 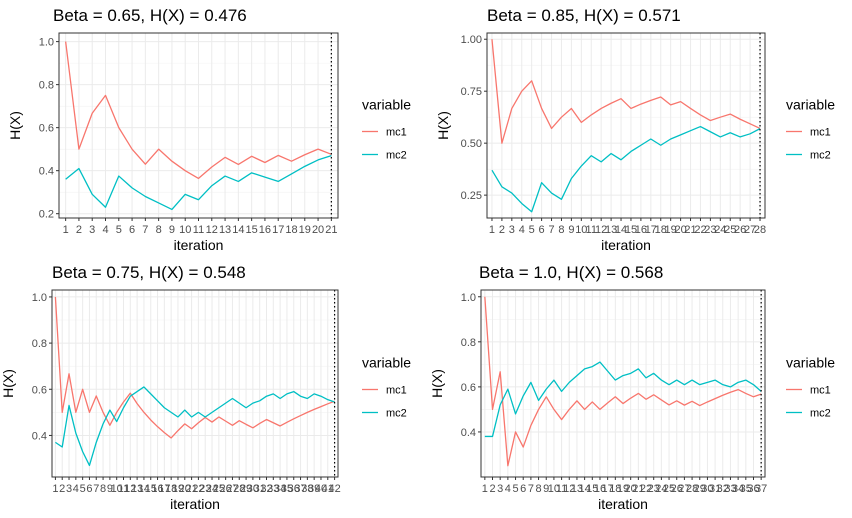 I want to click on x-tick-label: 6, so click(x=132, y=230).